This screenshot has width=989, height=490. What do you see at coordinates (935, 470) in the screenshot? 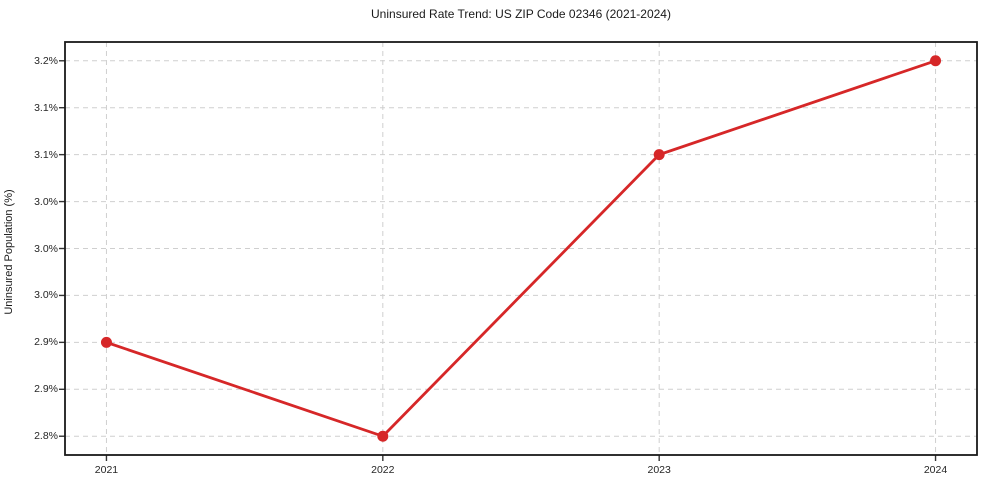
I see `x-tick-label: 2024` at bounding box center [935, 470].